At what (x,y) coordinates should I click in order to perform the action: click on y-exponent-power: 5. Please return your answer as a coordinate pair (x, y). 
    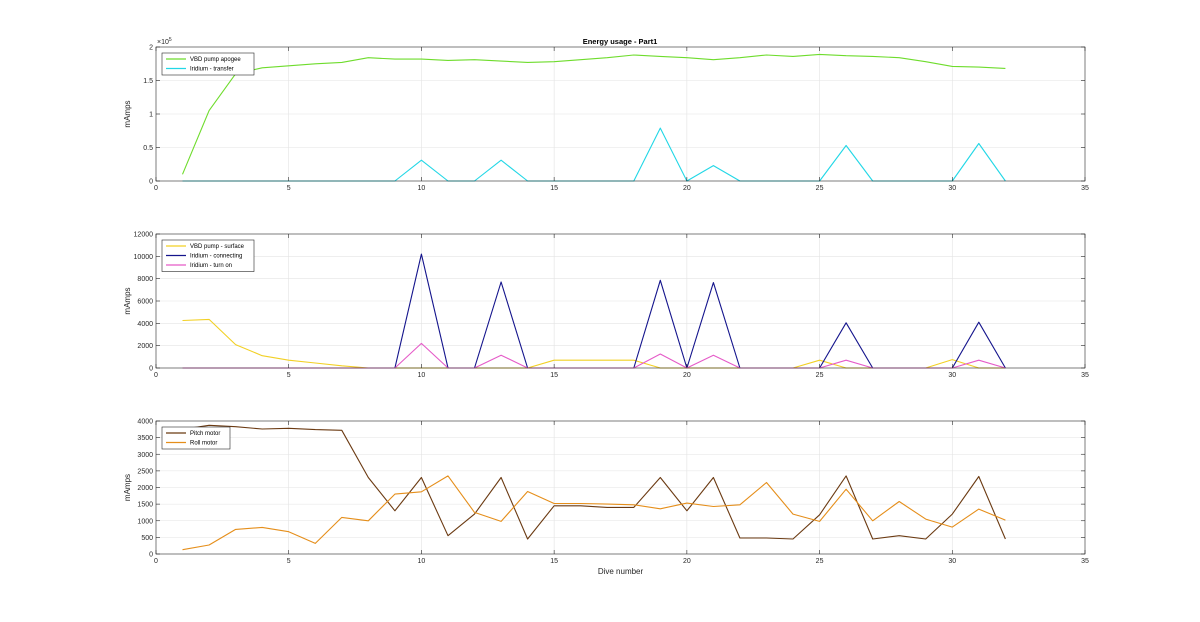
    Looking at the image, I should click on (170, 40).